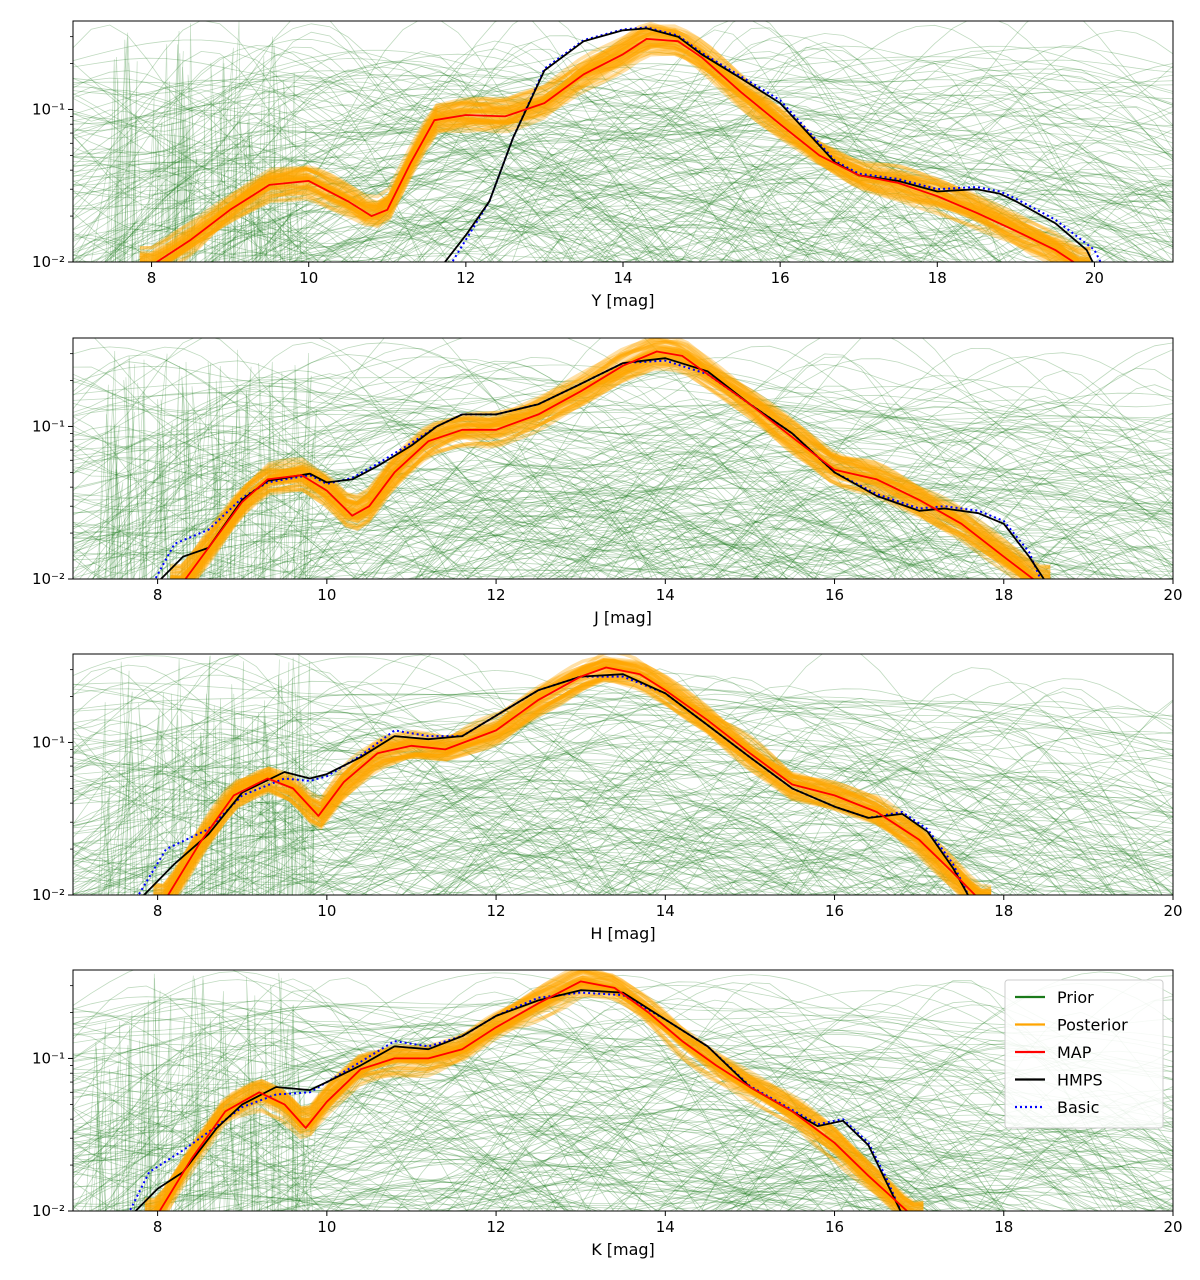 The height and width of the screenshot is (1280, 1200). I want to click on posterior-samples, so click(615, 141).